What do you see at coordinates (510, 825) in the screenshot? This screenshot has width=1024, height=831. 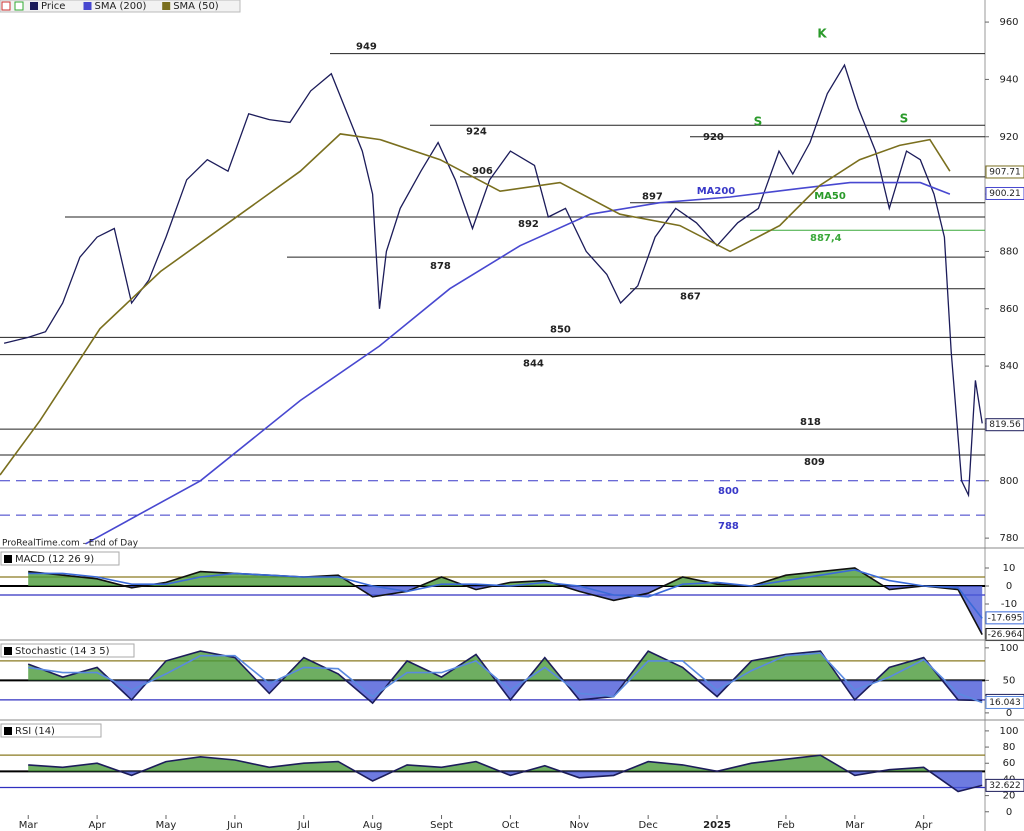 I see `x-tick-label: Oct` at bounding box center [510, 825].